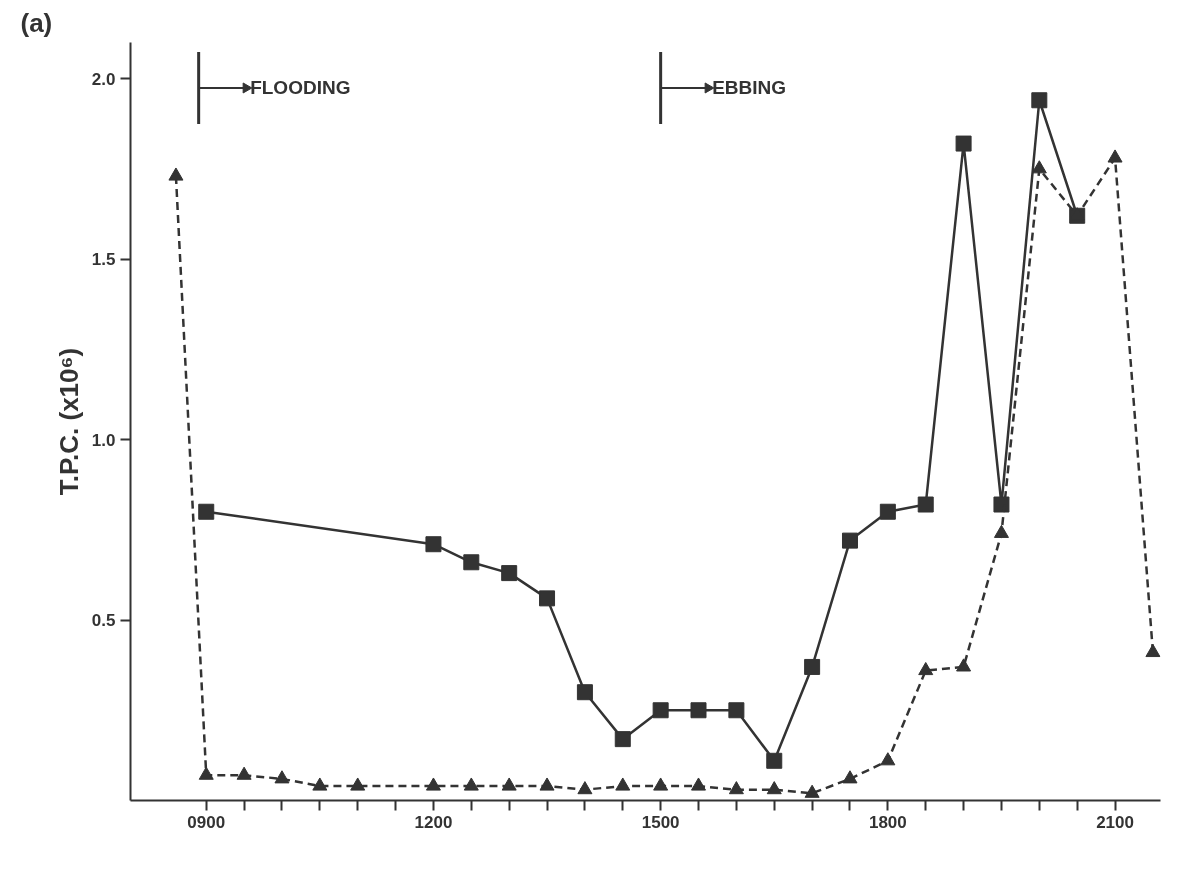 Image resolution: width=1187 pixels, height=870 pixels. I want to click on y-tick-label: 1.5, so click(103, 260).